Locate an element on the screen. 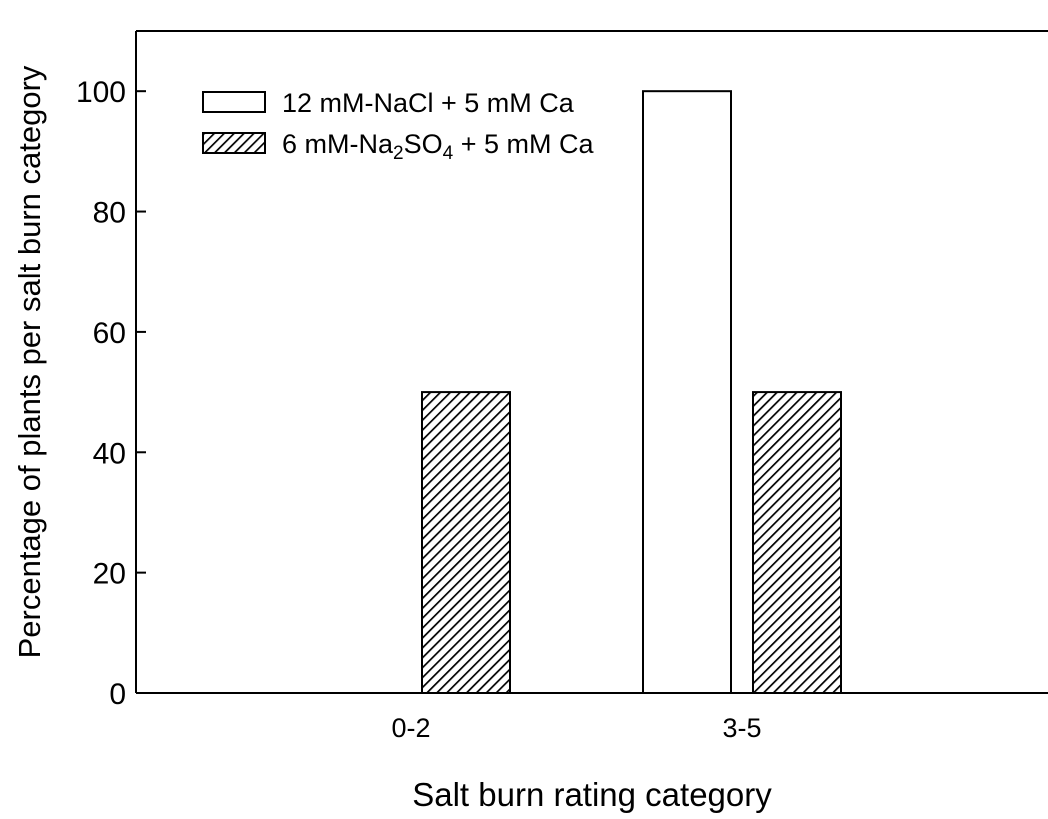  y-tick-label: 100 is located at coordinates (101, 92).